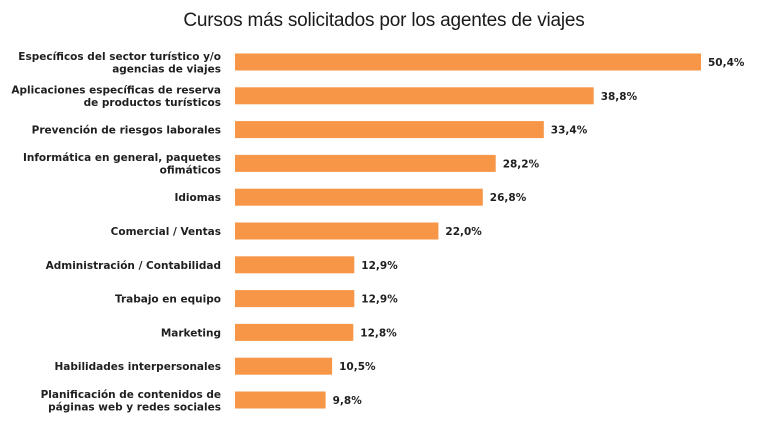 The height and width of the screenshot is (424, 768). I want to click on category-label-line: Comercial / Ventas, so click(166, 232).